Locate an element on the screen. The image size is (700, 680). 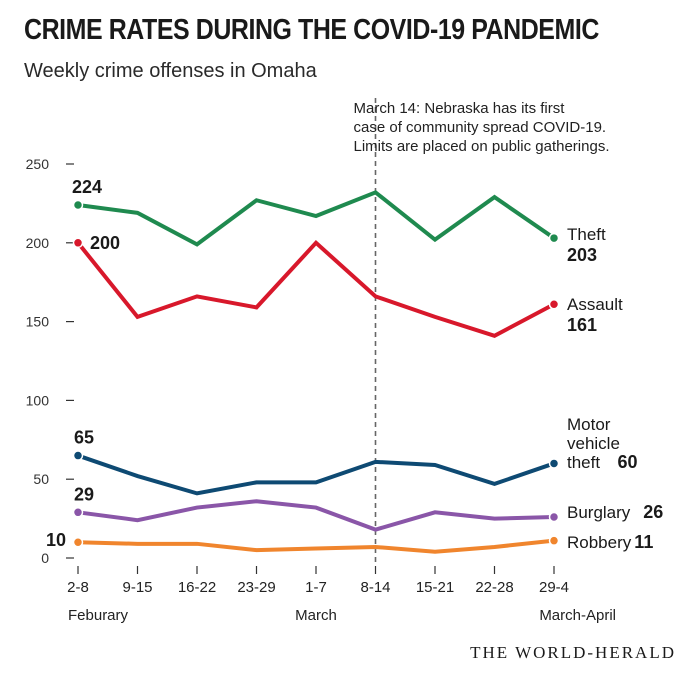
y-tick-label: 250 is located at coordinates (38, 164).